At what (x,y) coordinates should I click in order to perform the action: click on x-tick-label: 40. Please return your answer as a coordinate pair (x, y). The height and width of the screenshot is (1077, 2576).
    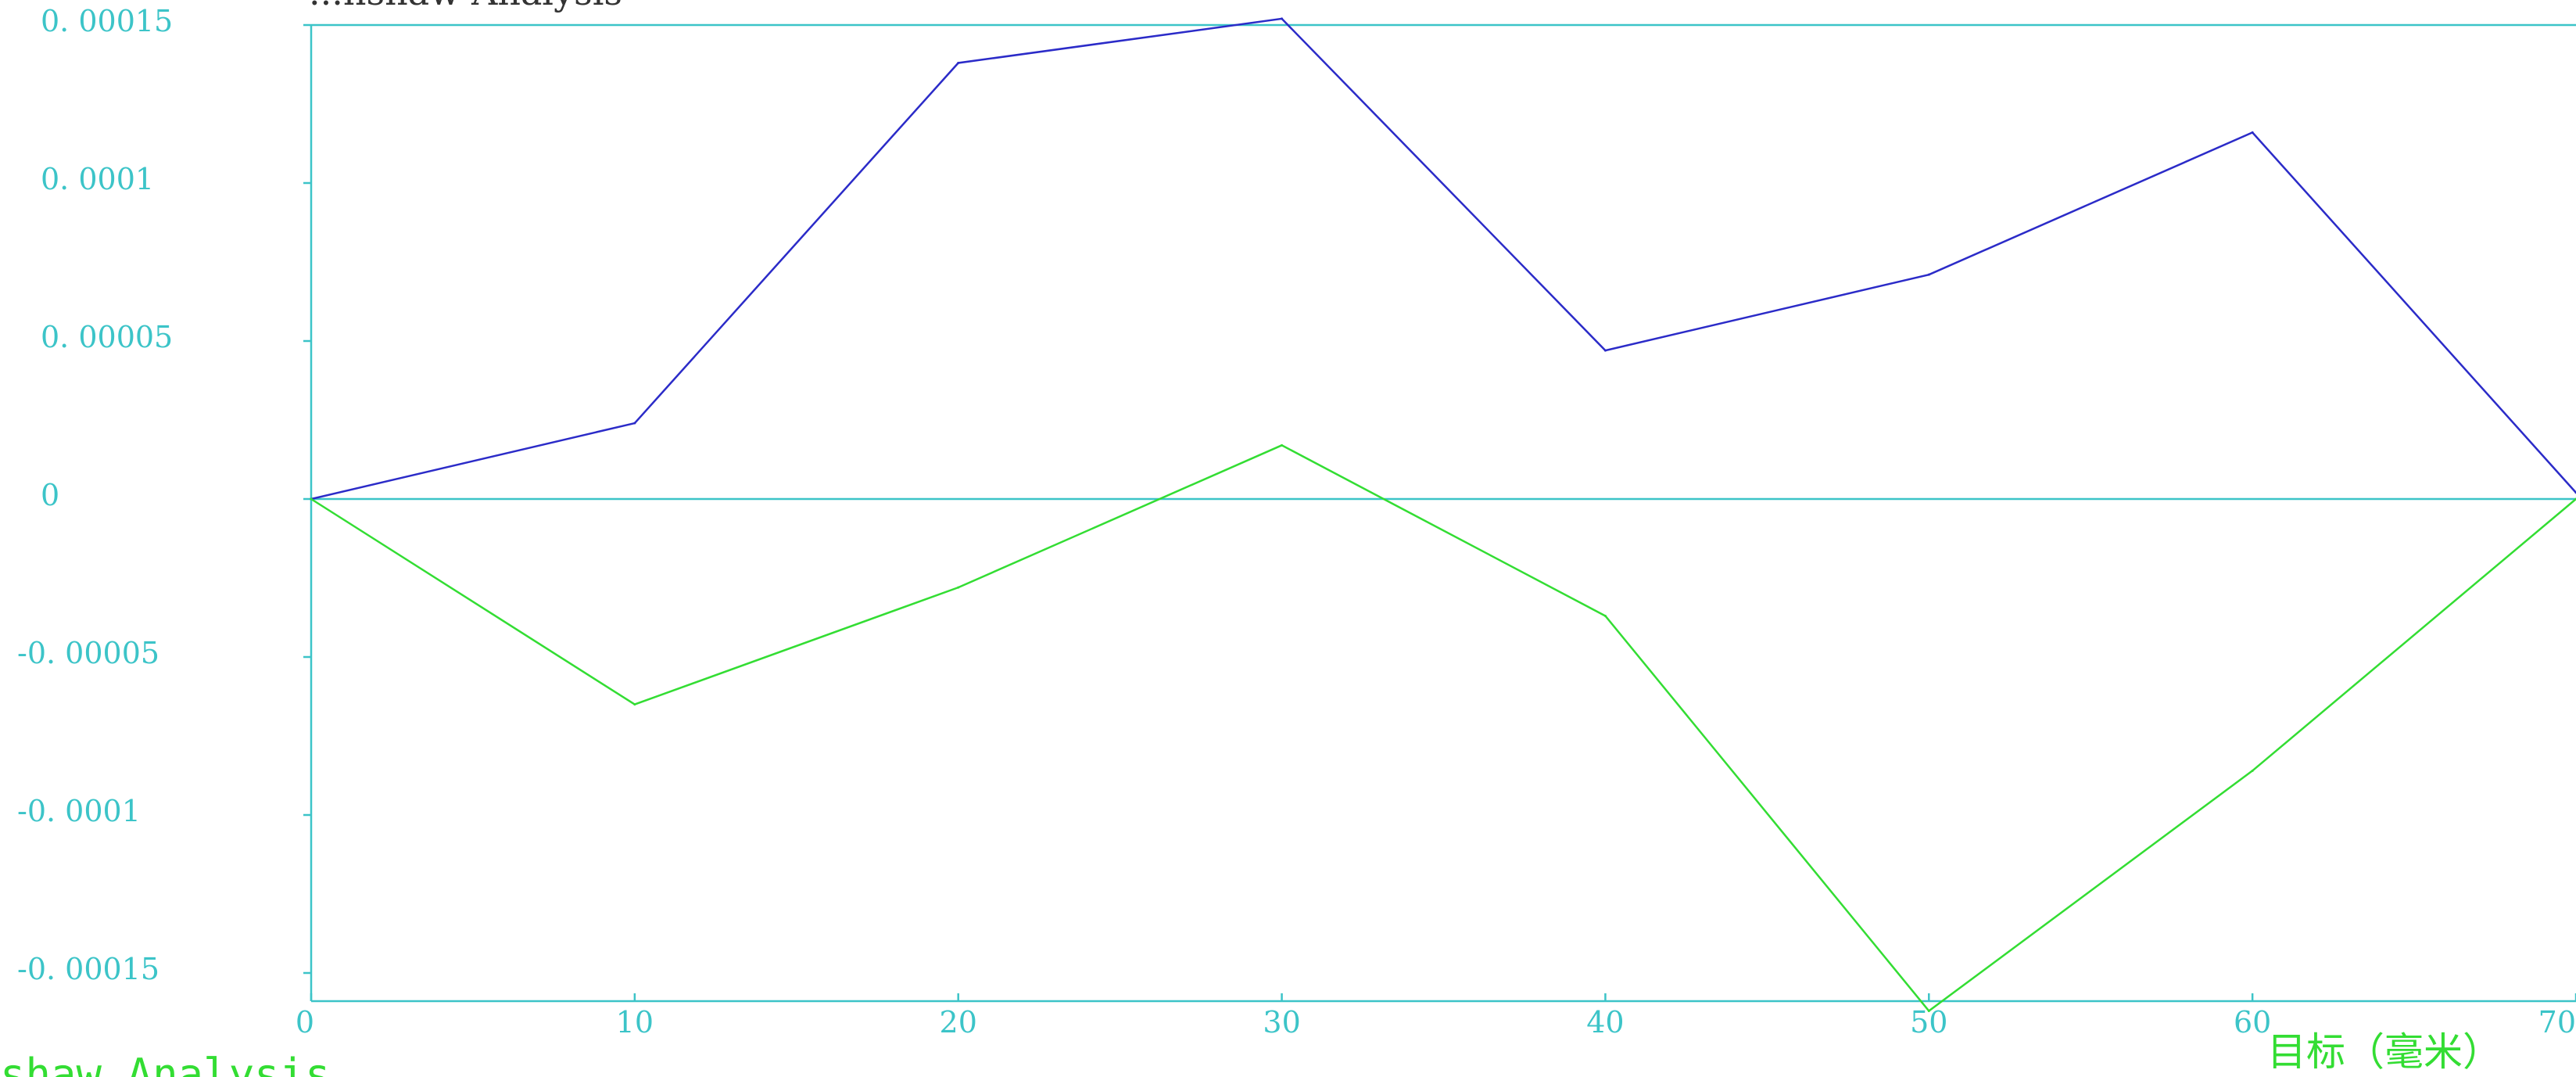
    Looking at the image, I should click on (1605, 1022).